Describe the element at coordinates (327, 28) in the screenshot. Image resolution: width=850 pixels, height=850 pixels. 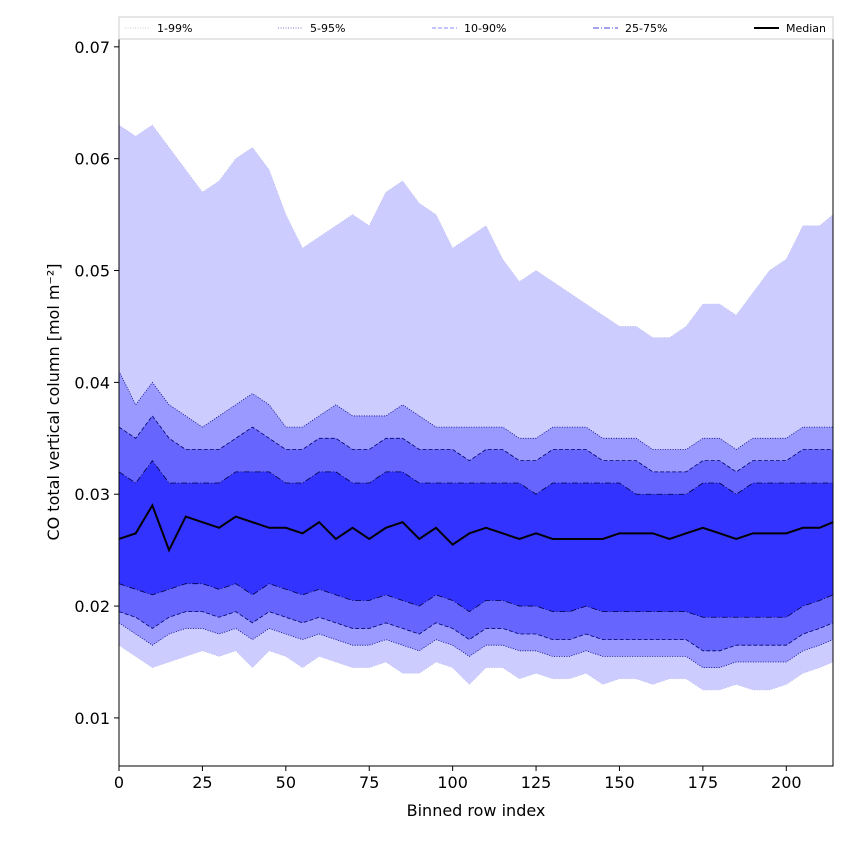
I see `legend-label: 5-95%` at that location.